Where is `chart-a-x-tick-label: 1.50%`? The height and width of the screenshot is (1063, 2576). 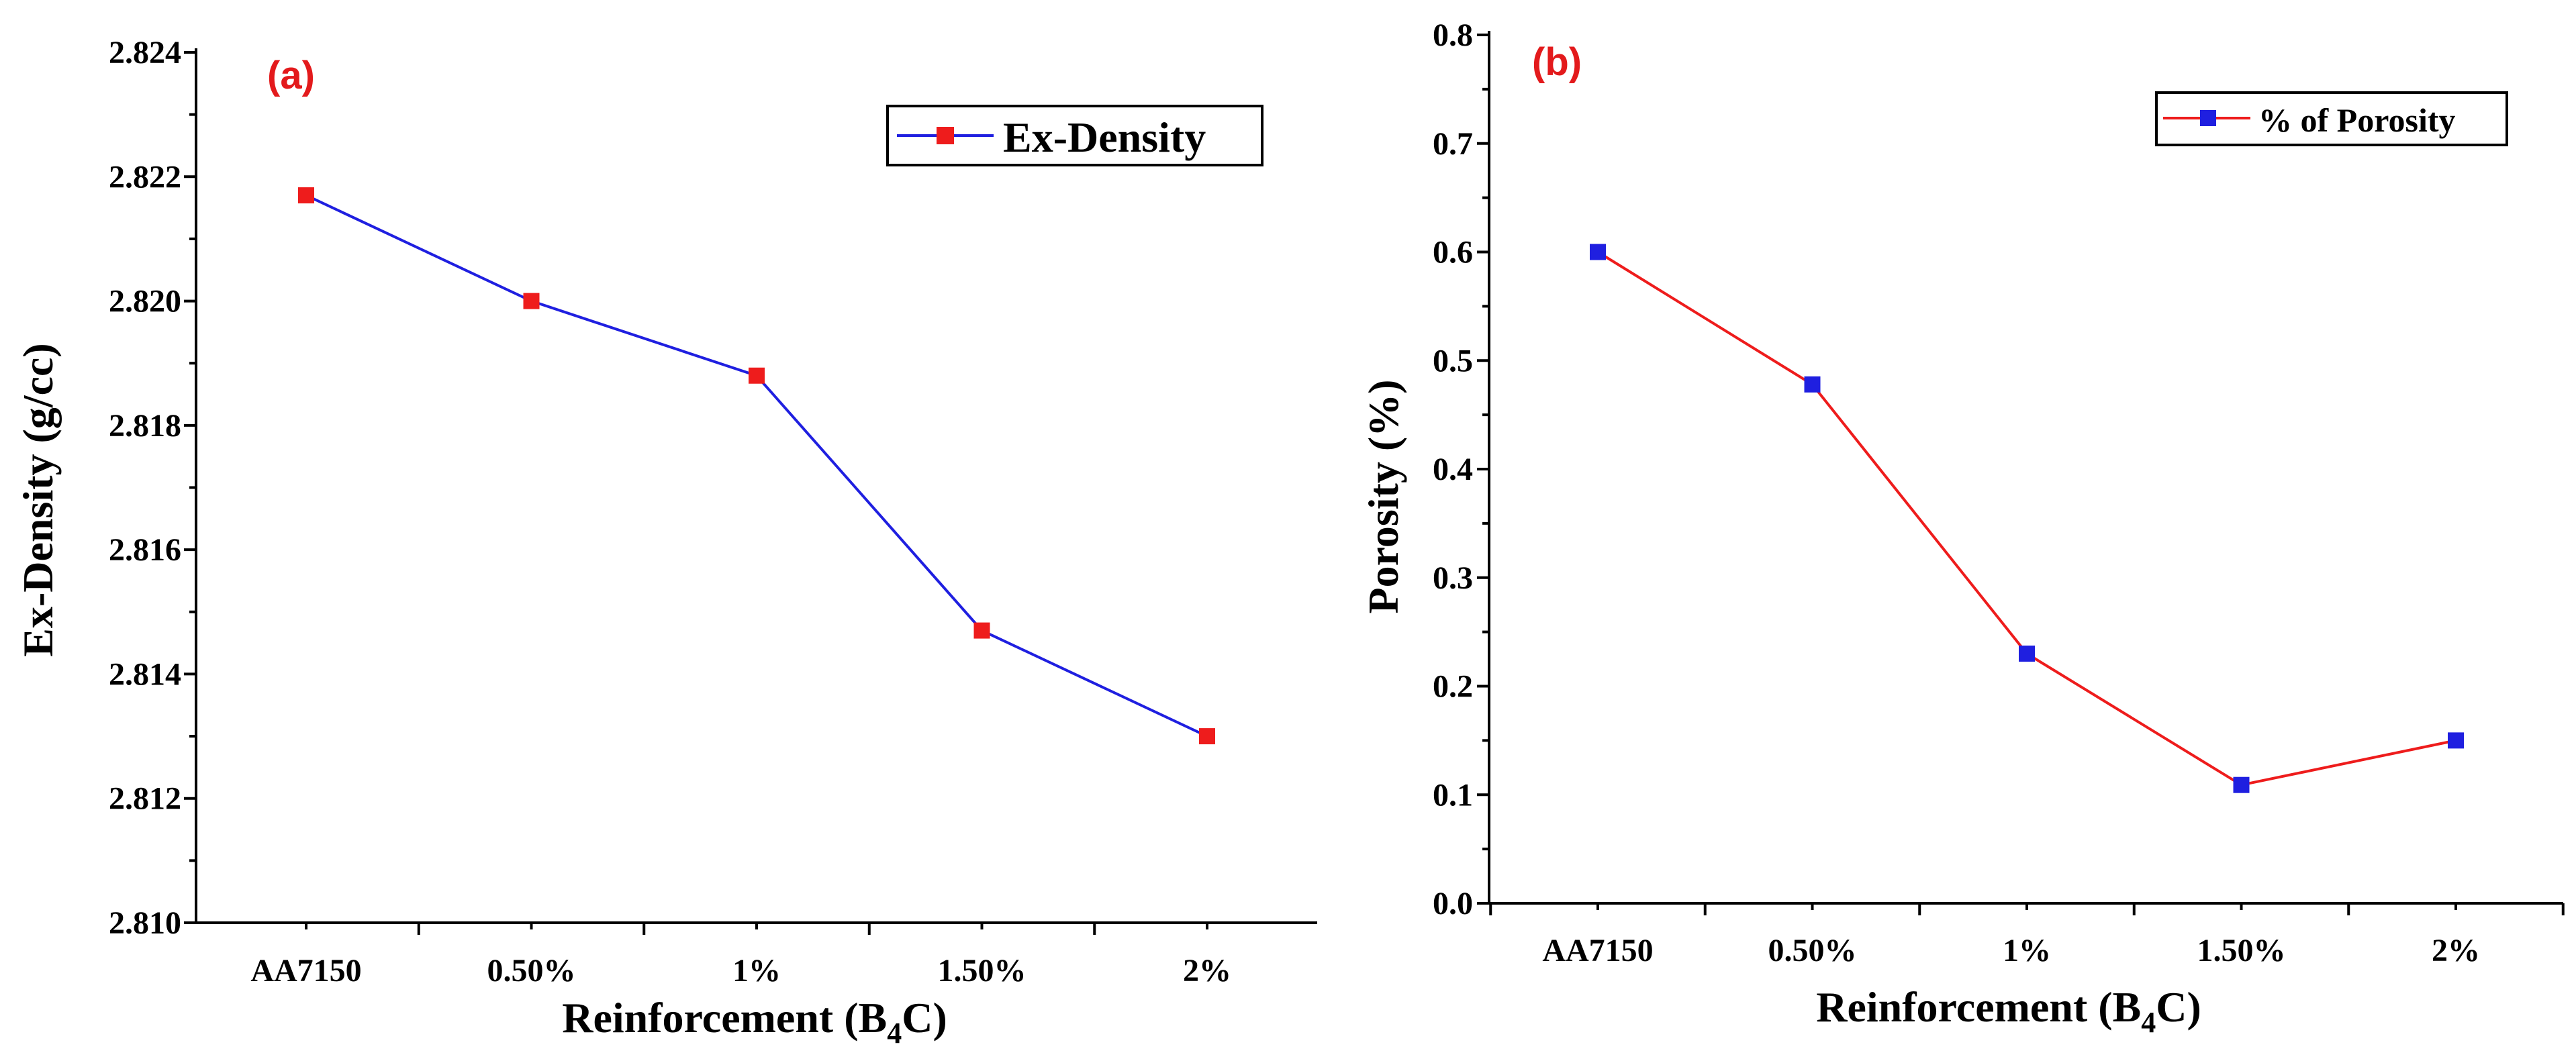
chart-a-x-tick-label: 1.50% is located at coordinates (982, 971).